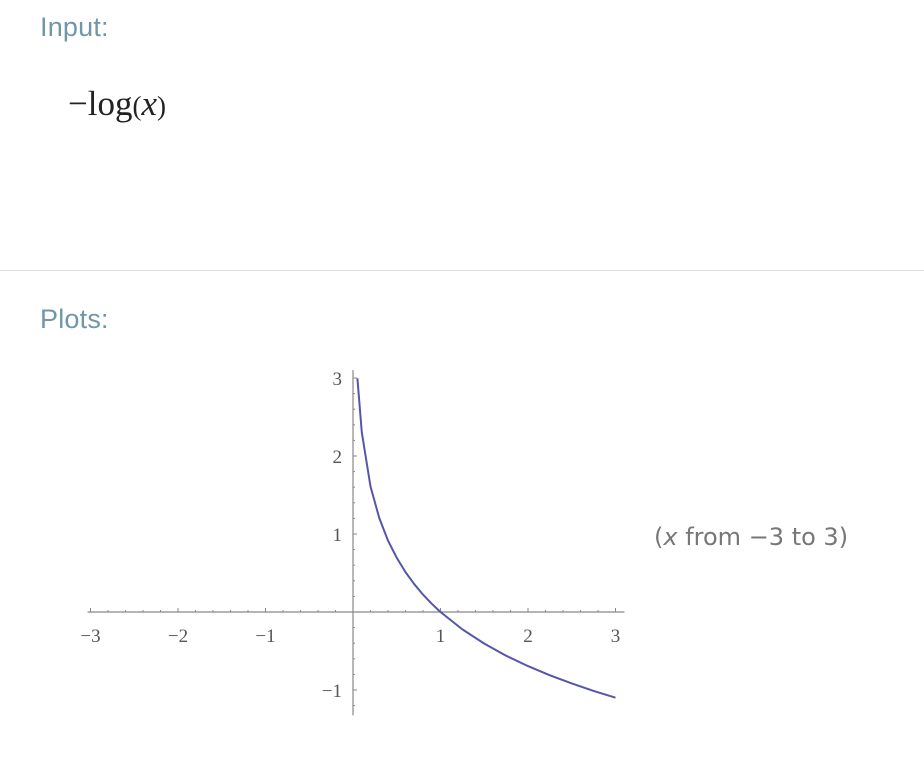 The height and width of the screenshot is (784, 924). Describe the element at coordinates (265, 636) in the screenshot. I see `x-tick-label: −1` at that location.